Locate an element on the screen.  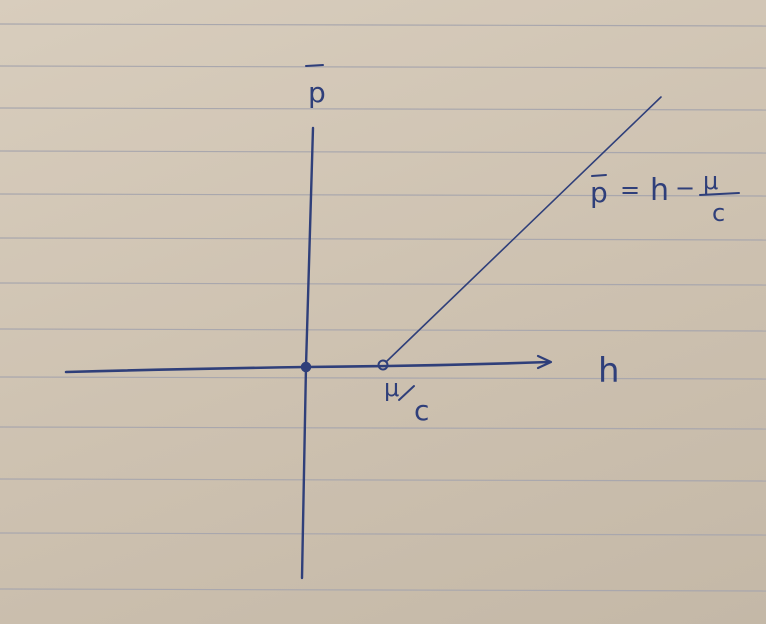
equation-fraction-bar is located at coordinates (719, 194).